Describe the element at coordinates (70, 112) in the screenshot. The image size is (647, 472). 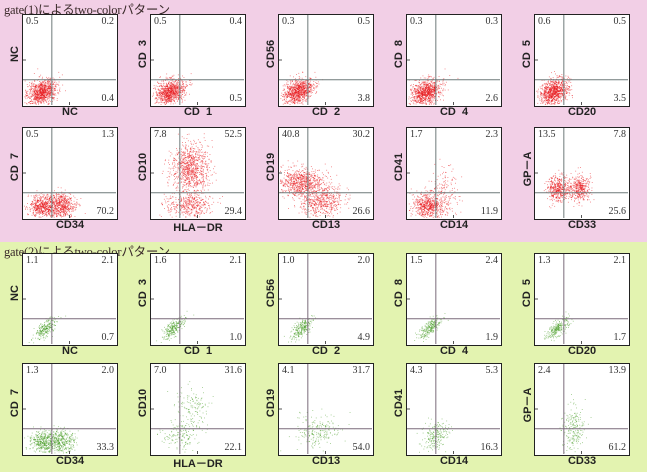
I see `x-axis-label: NC` at that location.